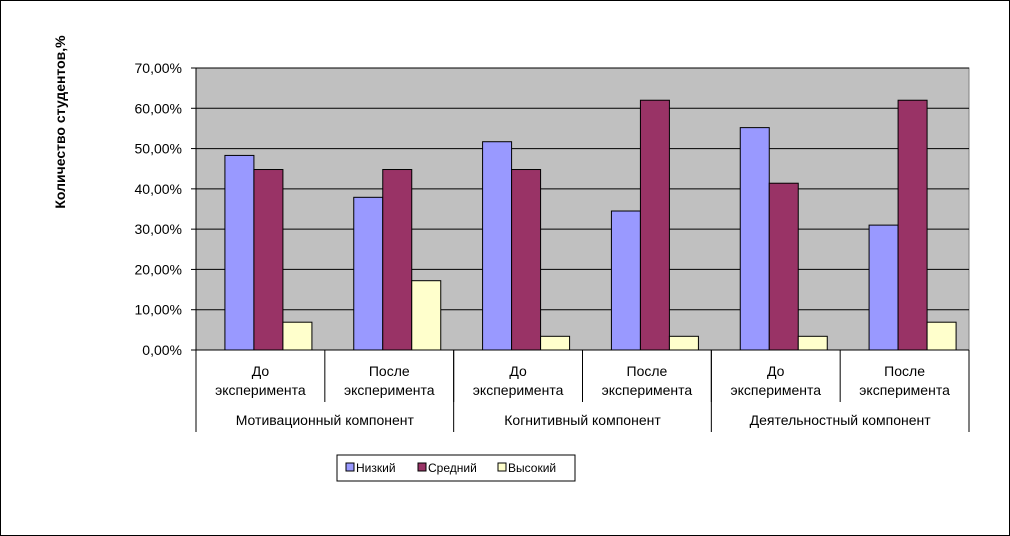 The width and height of the screenshot is (1010, 536). What do you see at coordinates (158, 149) in the screenshot?
I see `y-tick-label: 50,00%` at bounding box center [158, 149].